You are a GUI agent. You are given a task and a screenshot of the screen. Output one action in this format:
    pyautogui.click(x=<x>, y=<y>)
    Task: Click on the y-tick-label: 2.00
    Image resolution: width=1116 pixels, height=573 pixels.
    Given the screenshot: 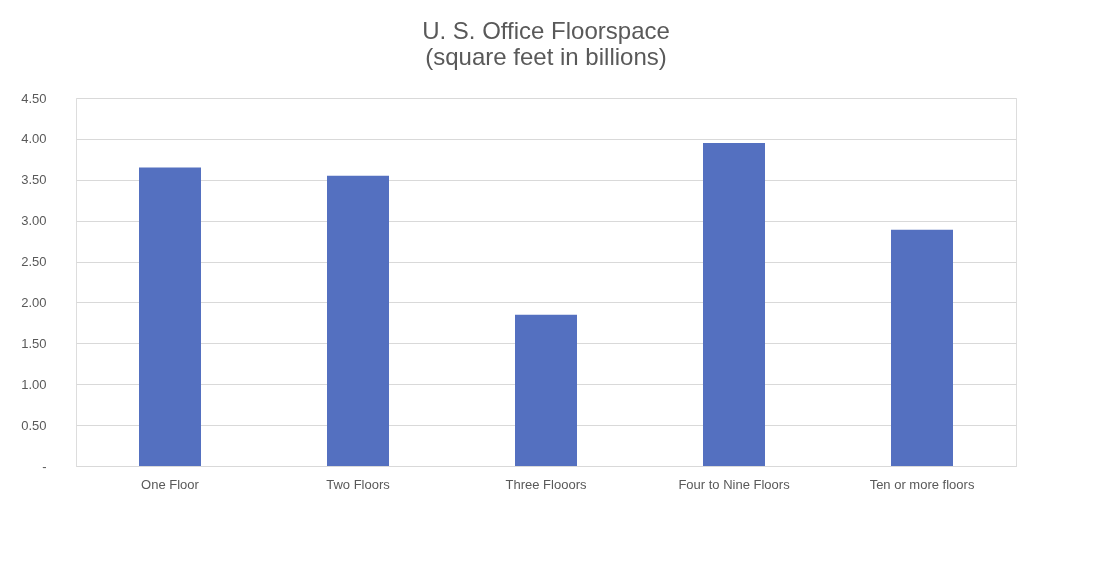 What is the action you would take?
    pyautogui.click(x=34, y=302)
    